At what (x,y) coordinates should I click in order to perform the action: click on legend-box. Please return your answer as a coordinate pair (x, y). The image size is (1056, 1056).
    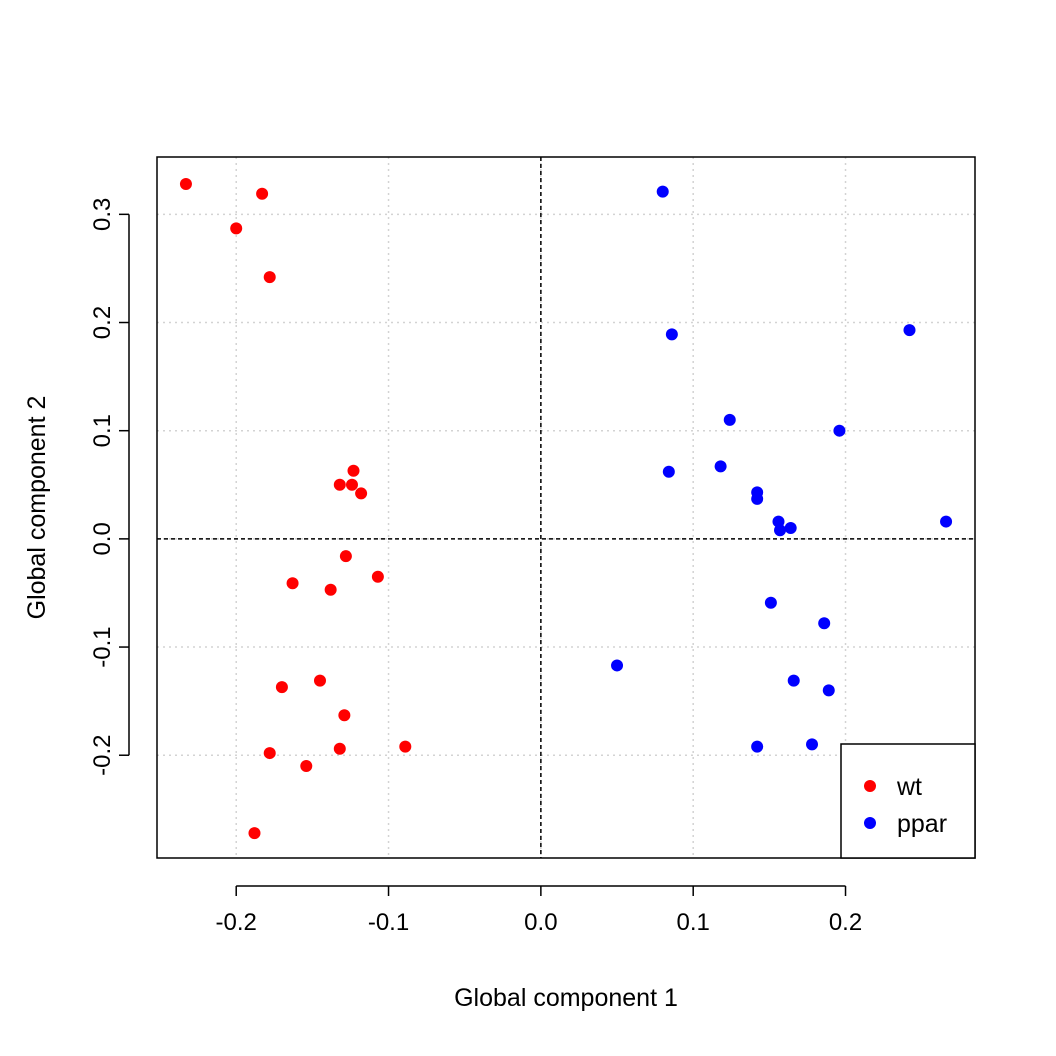
    Looking at the image, I should click on (908, 801).